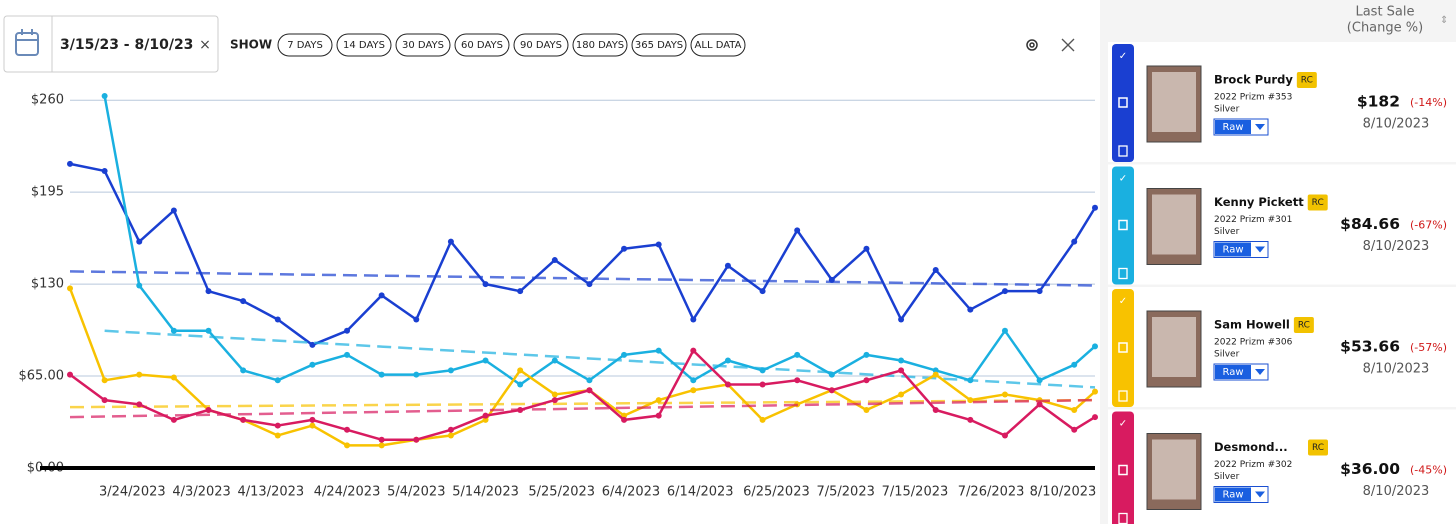  What do you see at coordinates (1232, 495) in the screenshot?
I see `grade-label: Raw` at bounding box center [1232, 495].